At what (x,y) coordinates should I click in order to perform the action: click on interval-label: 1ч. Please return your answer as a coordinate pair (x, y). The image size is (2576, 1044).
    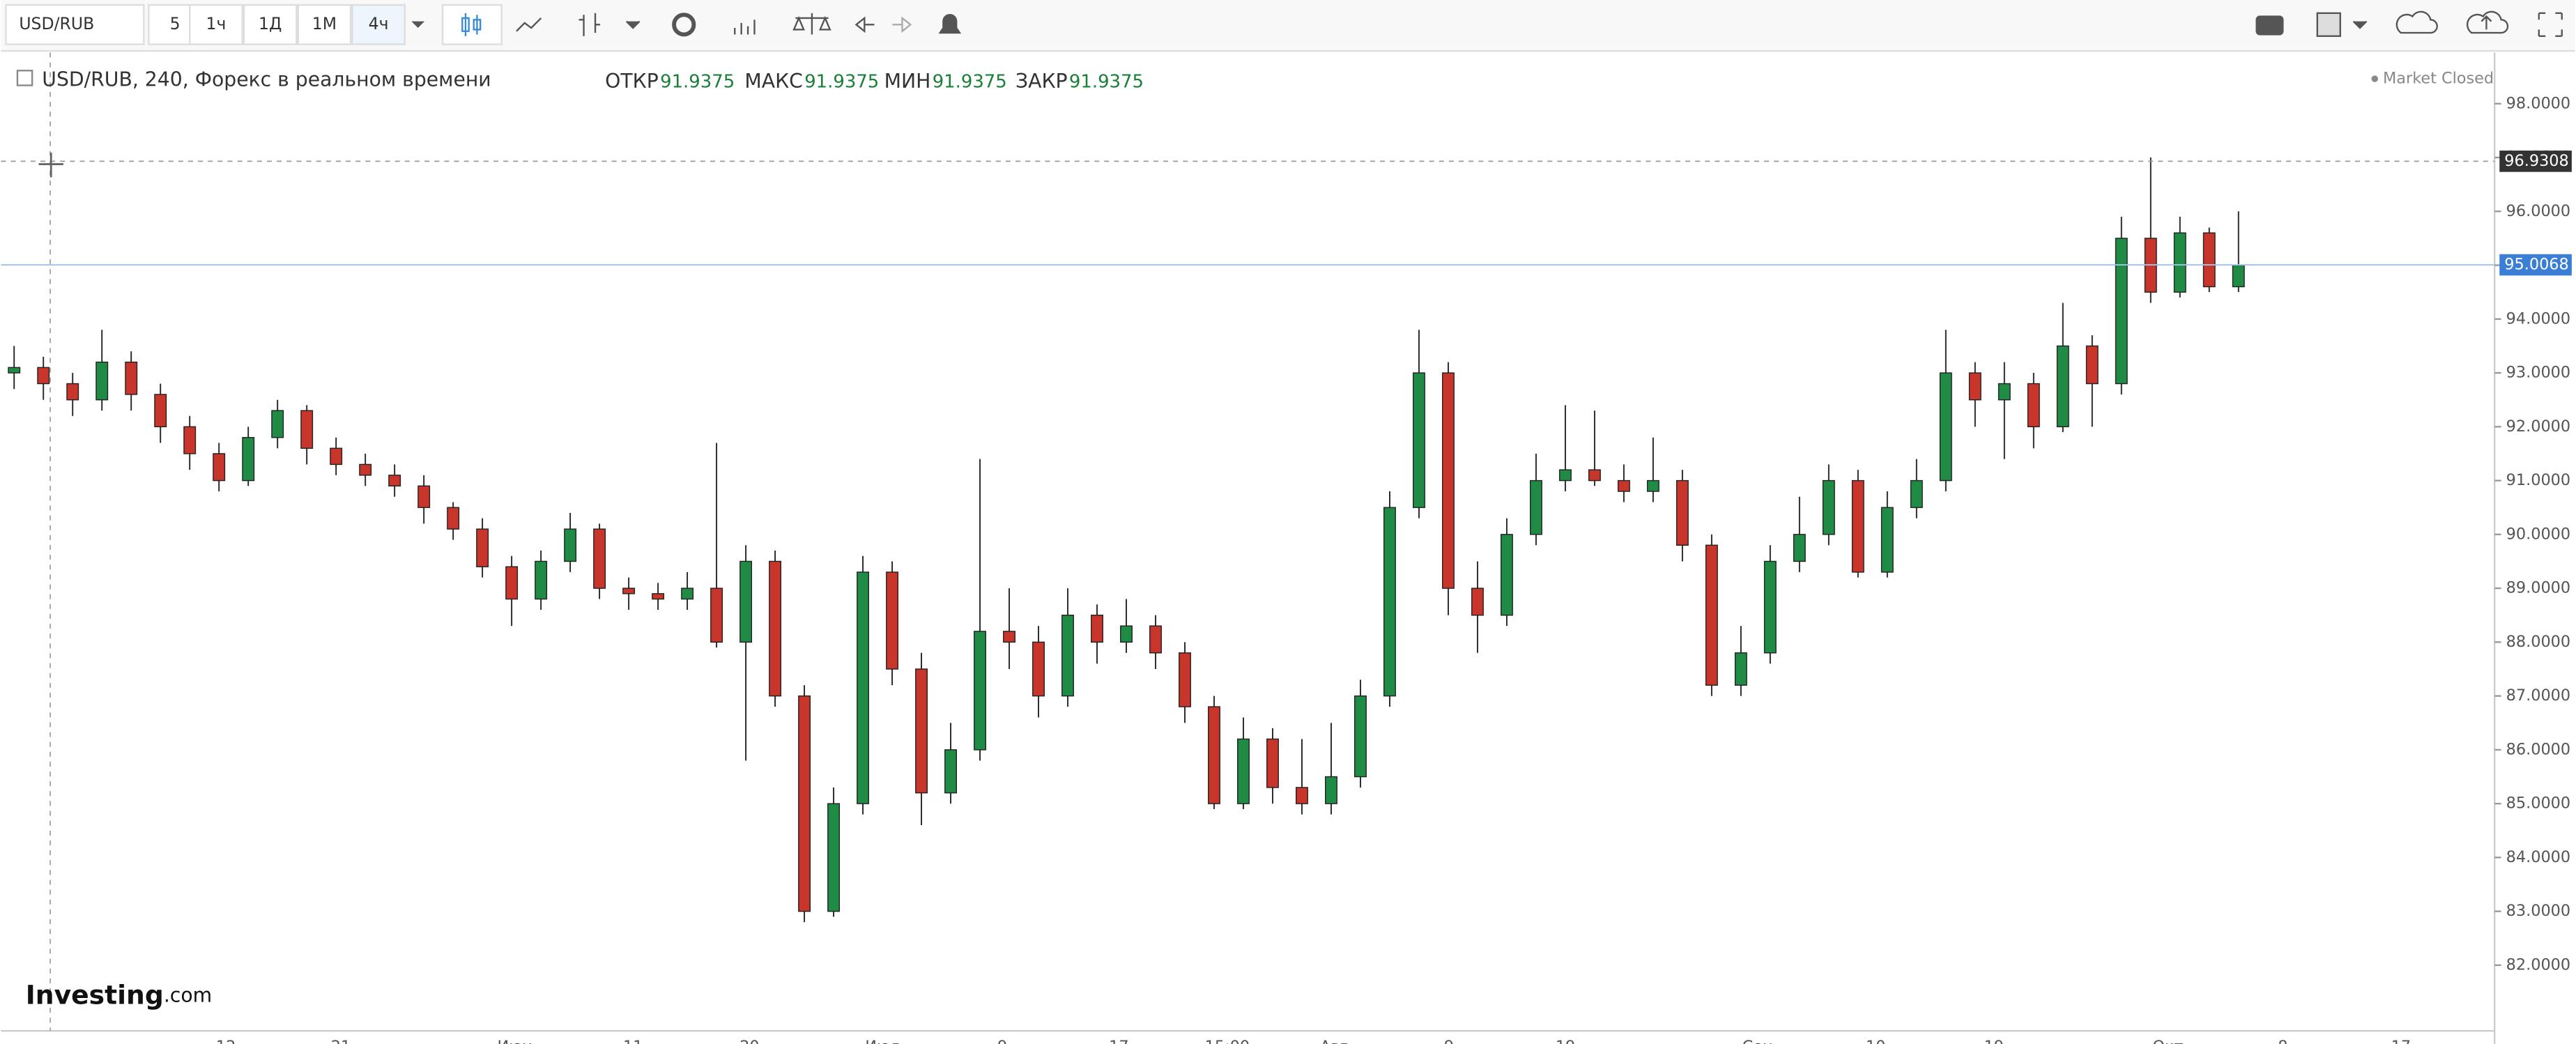
    Looking at the image, I should click on (216, 23).